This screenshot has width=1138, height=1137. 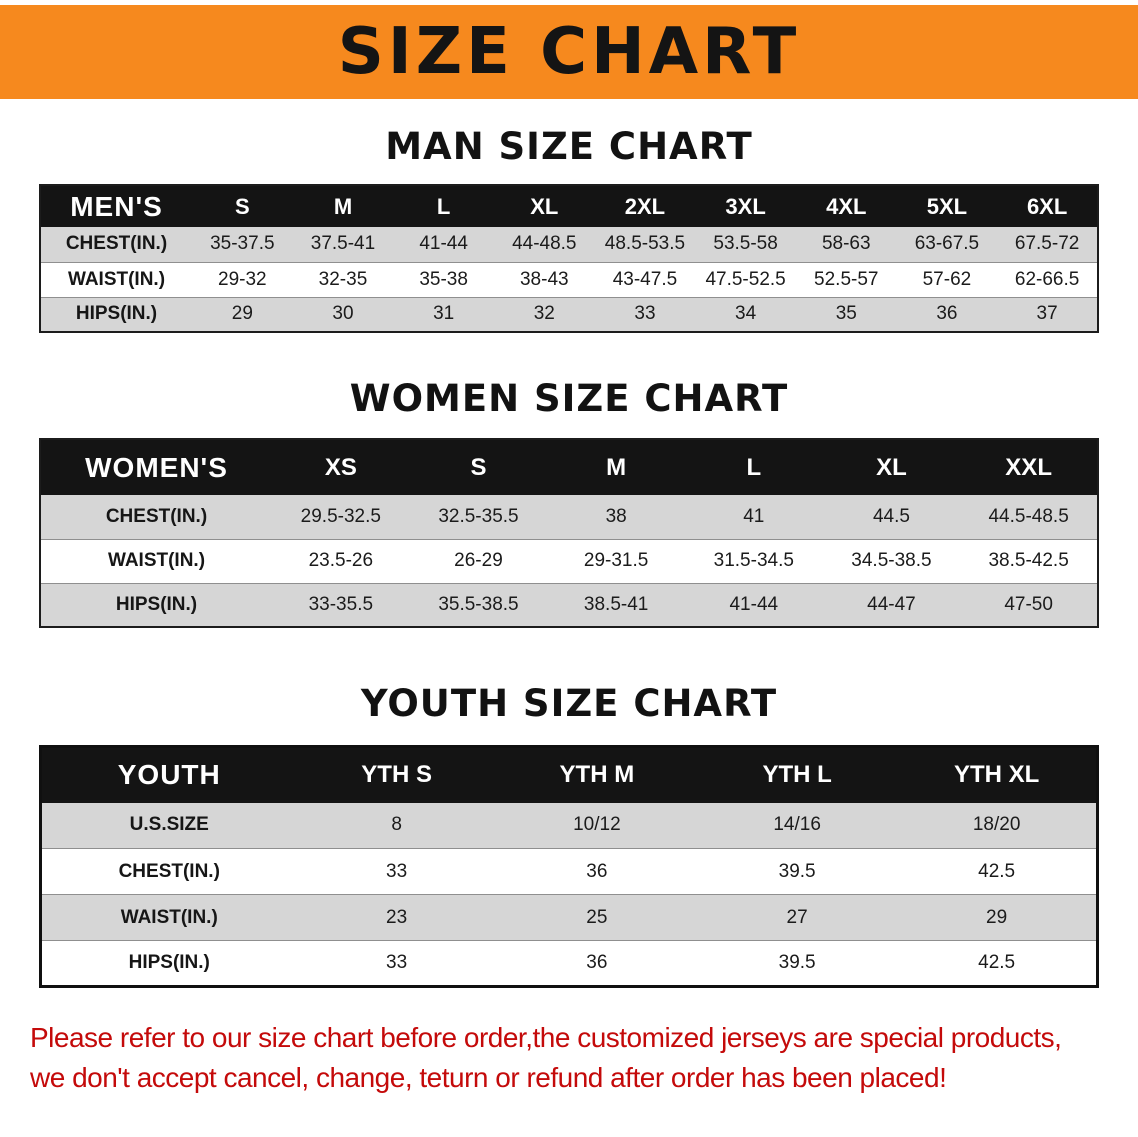 I want to click on size-value-cell: 57-62, so click(x=947, y=279).